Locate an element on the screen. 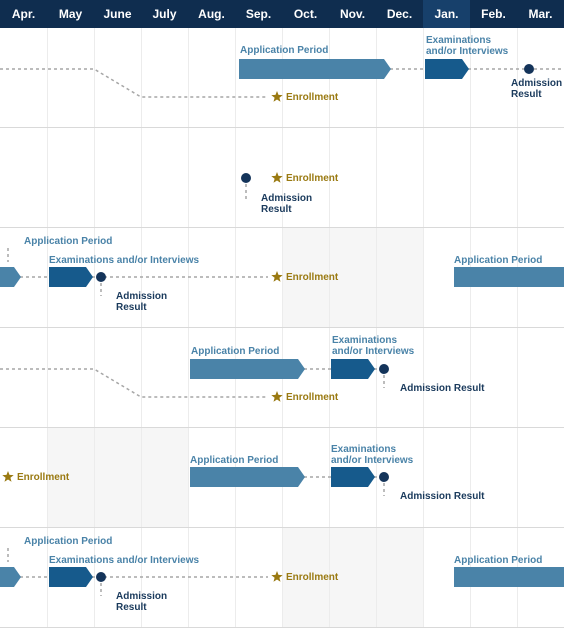 The image size is (564, 628). month-nov: Nov. is located at coordinates (352, 14).